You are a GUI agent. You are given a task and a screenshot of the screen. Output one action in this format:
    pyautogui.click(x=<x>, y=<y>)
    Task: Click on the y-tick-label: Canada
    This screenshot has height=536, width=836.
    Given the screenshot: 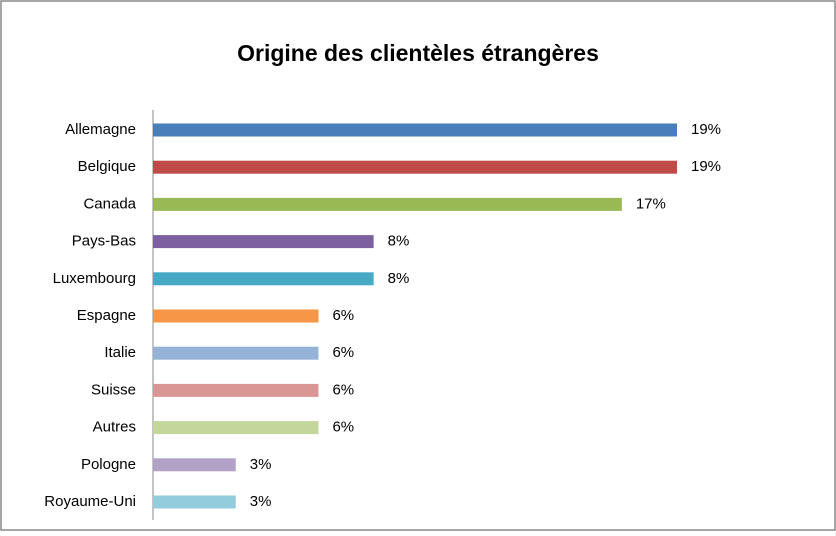 What is the action you would take?
    pyautogui.click(x=109, y=203)
    